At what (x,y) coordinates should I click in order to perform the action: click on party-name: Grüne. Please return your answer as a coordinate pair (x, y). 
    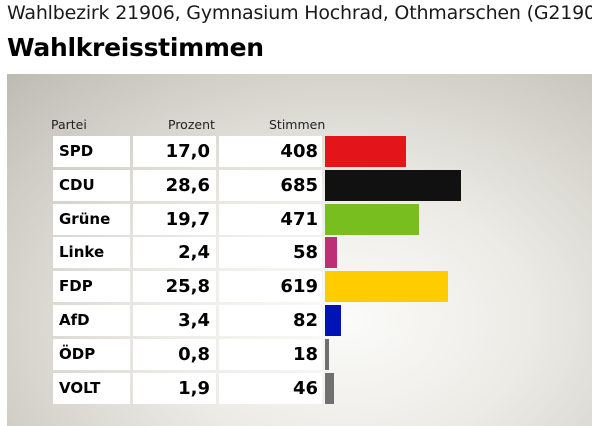
    Looking at the image, I should click on (91, 219).